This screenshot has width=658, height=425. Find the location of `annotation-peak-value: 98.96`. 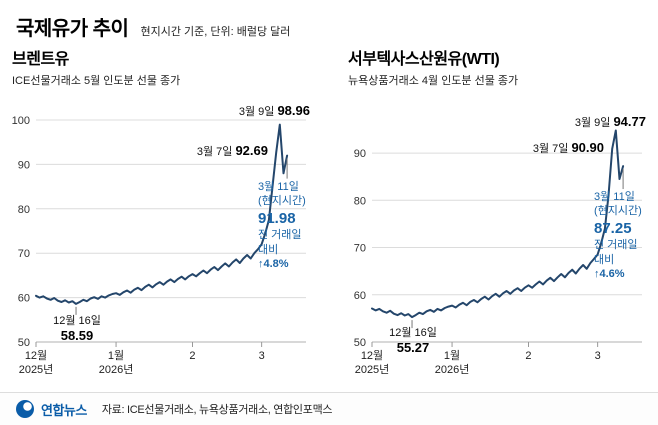

annotation-peak-value: 98.96 is located at coordinates (293, 111).